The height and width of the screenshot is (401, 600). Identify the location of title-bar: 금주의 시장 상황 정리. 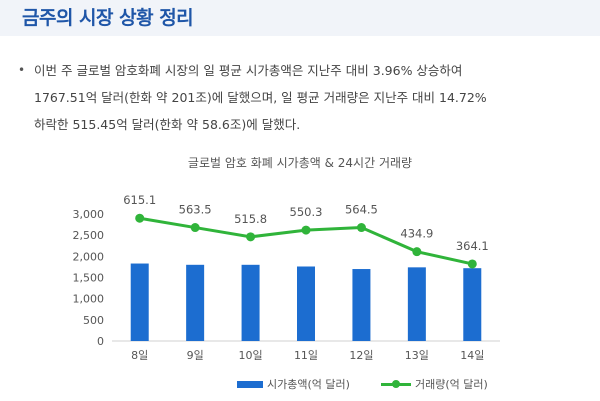
(300, 18).